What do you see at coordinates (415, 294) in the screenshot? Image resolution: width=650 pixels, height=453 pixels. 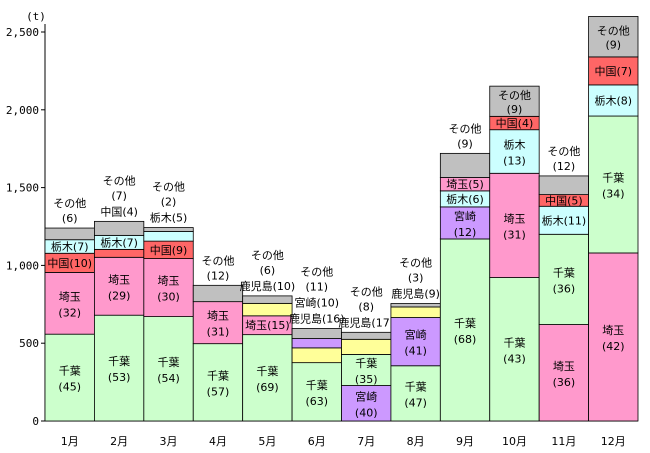 I see `segment-label-kagoshima: 鹿児島(9)` at bounding box center [415, 294].